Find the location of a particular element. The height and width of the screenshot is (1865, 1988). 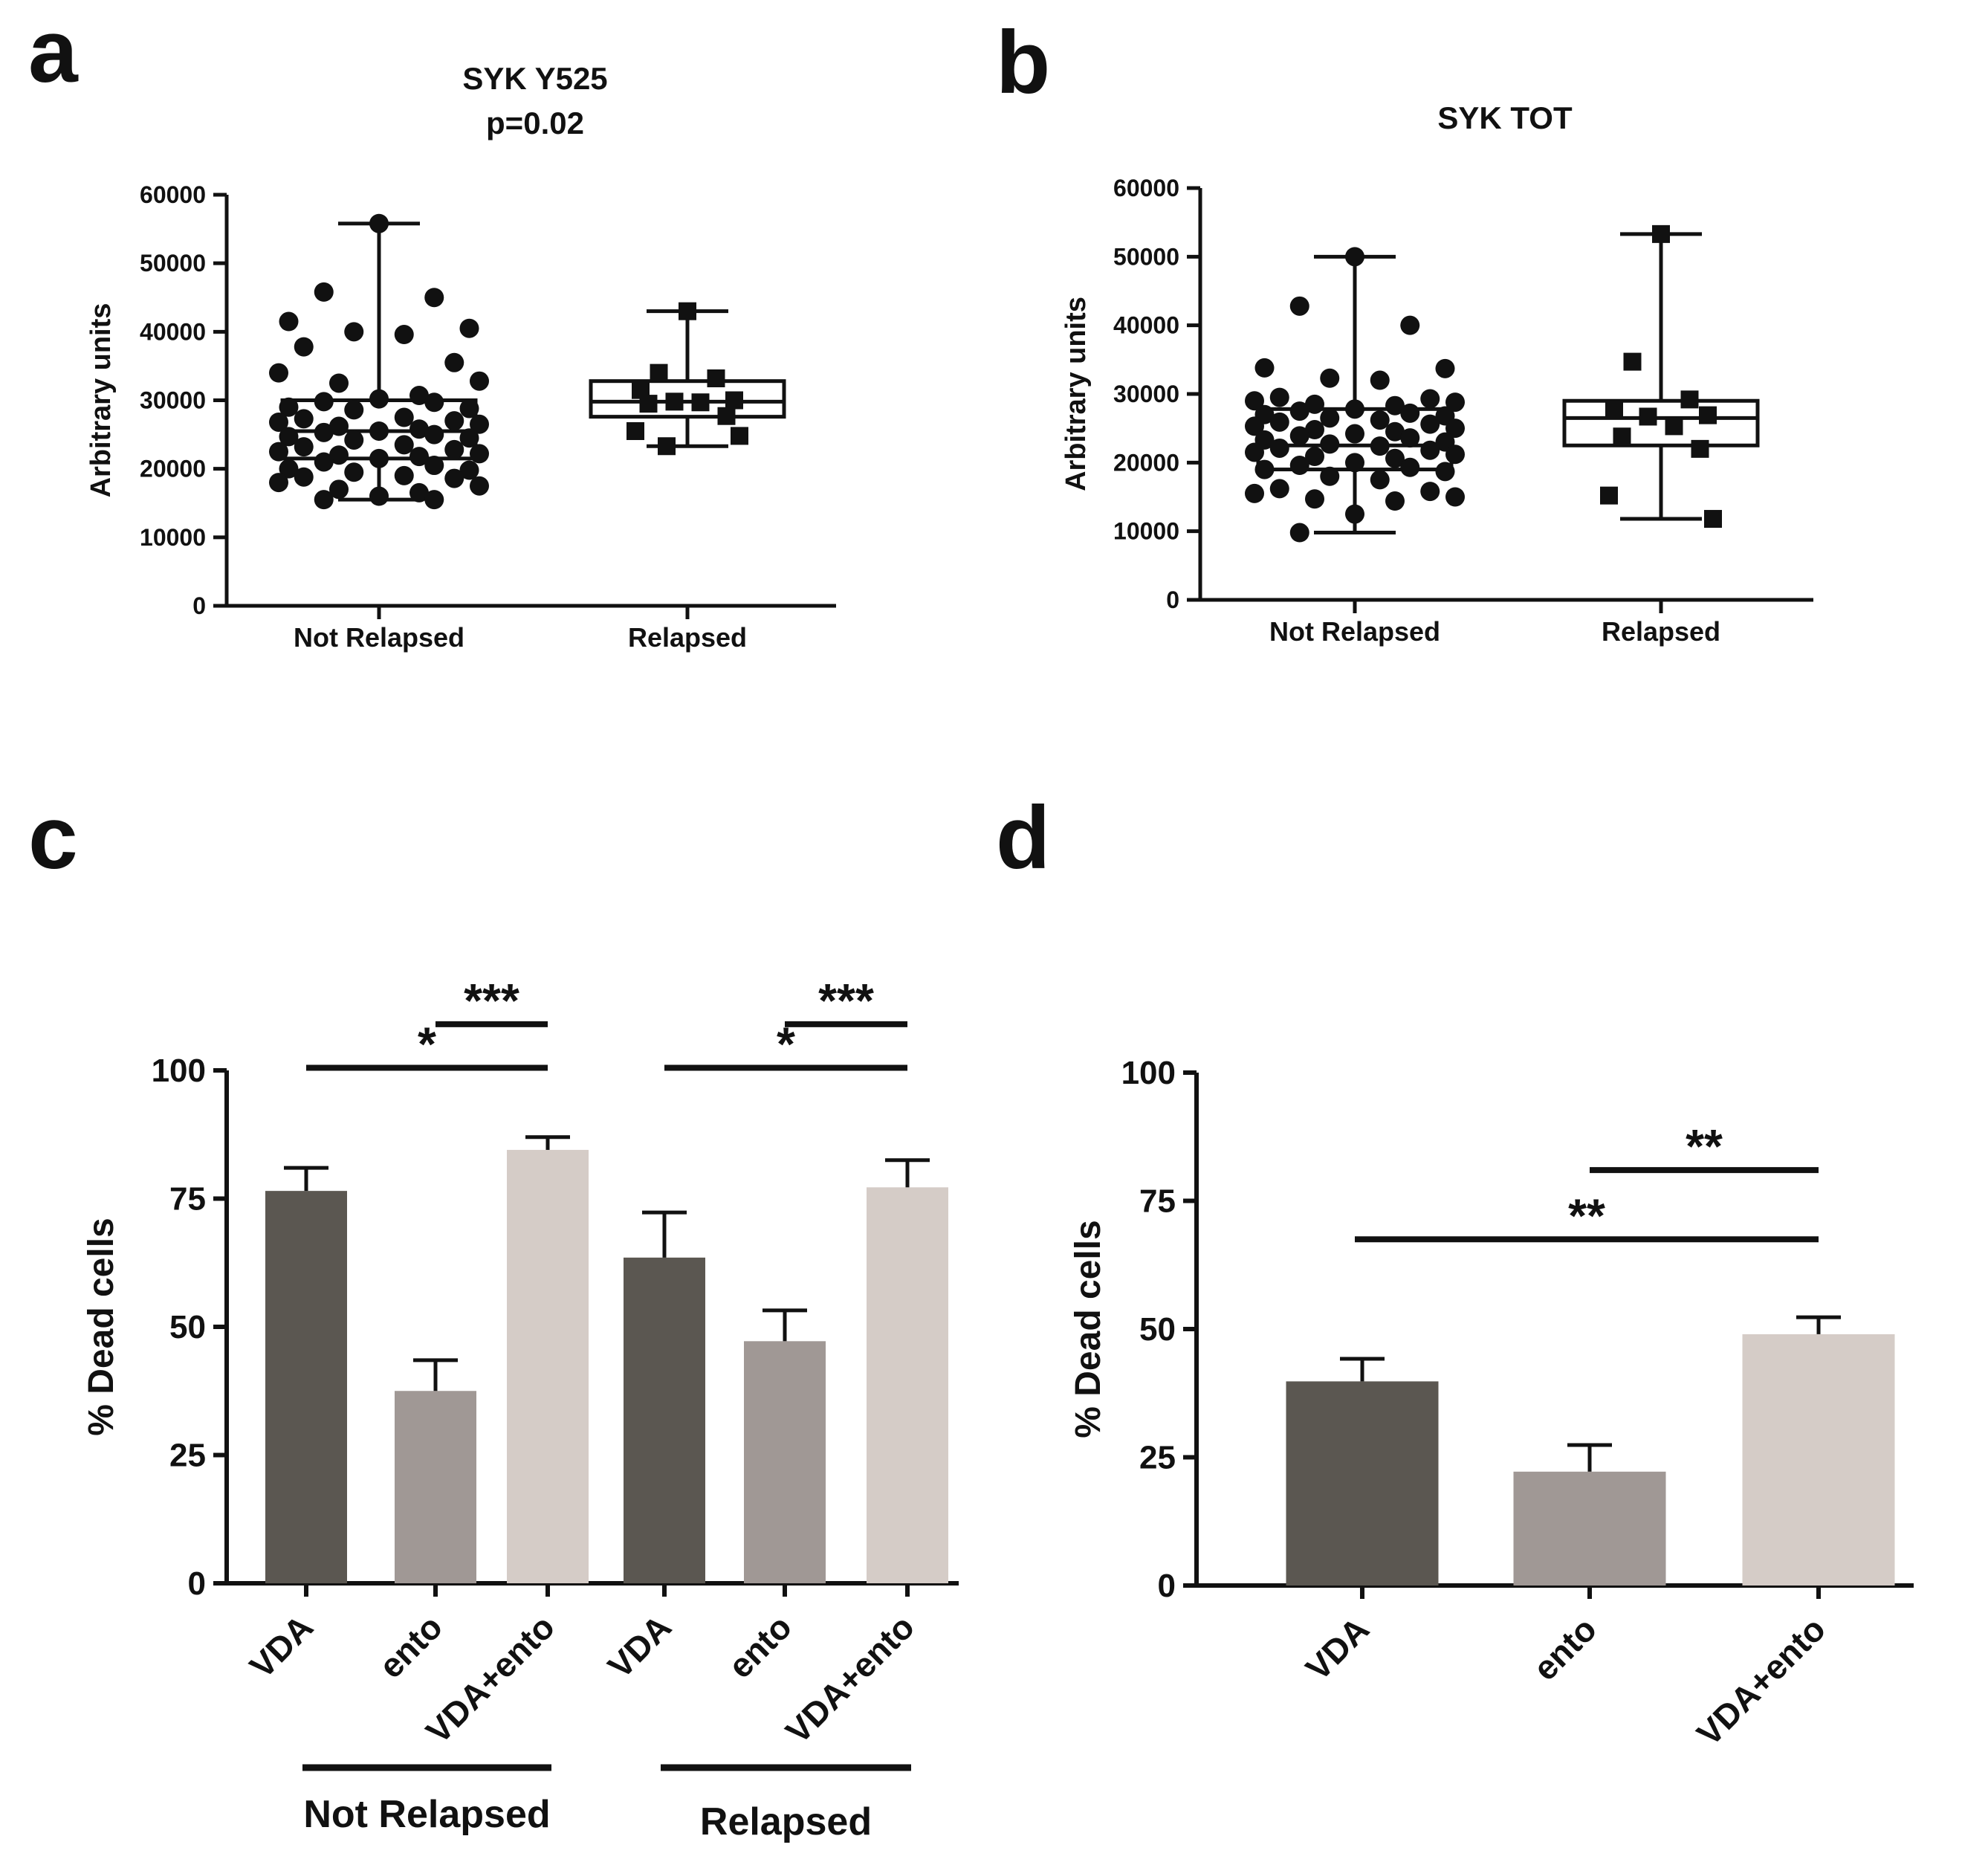

significance-label: * is located at coordinates (786, 1044).